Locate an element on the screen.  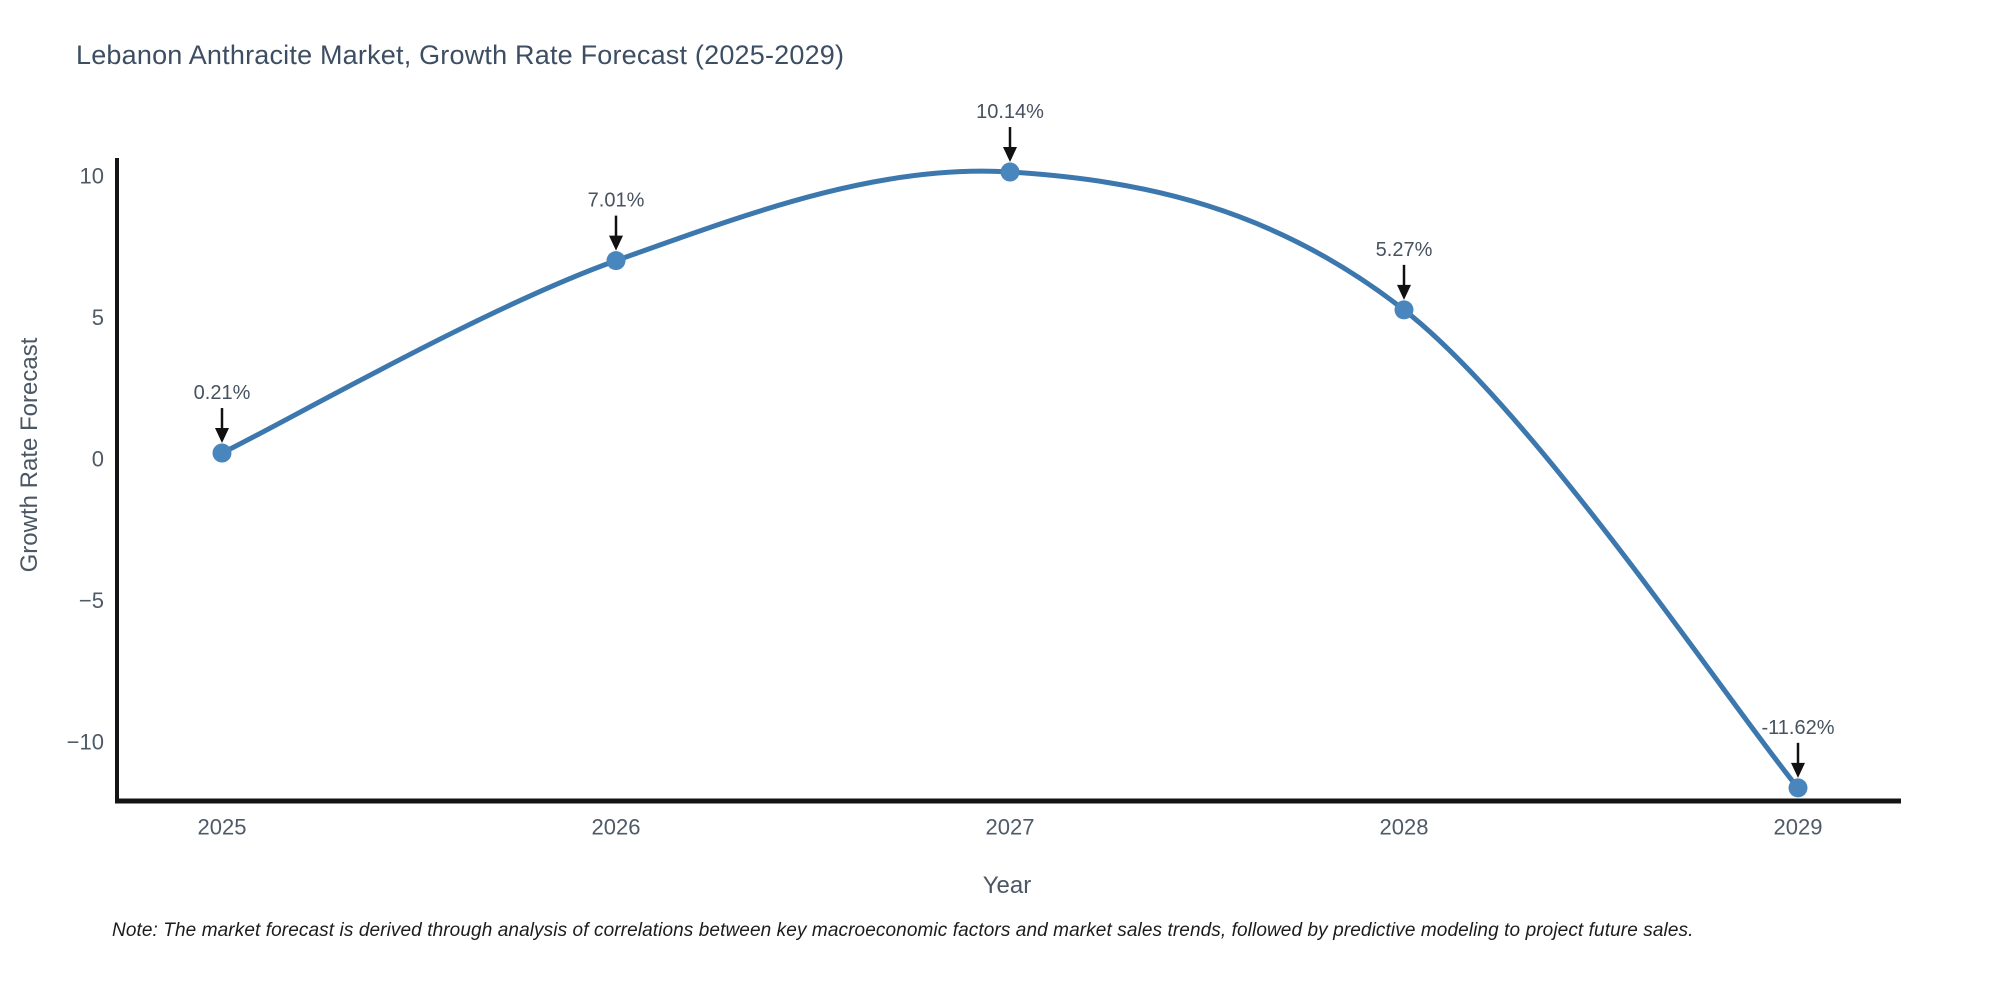
point-annotation-label: 5.27% is located at coordinates (1404, 250).